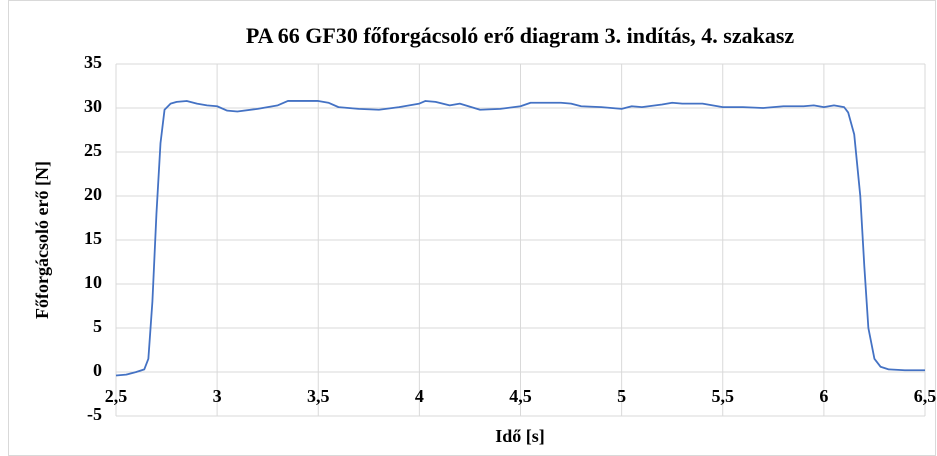 The image size is (937, 456). I want to click on y-axis-title: Főforgácsoló erő [N], so click(42, 240).